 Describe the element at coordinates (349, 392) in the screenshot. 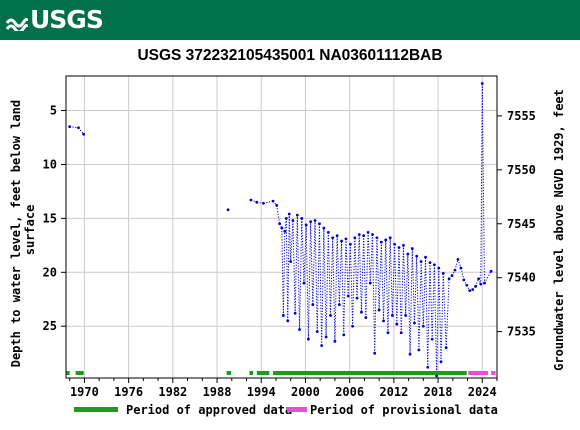

I see `x-tick-label: 2006` at that location.